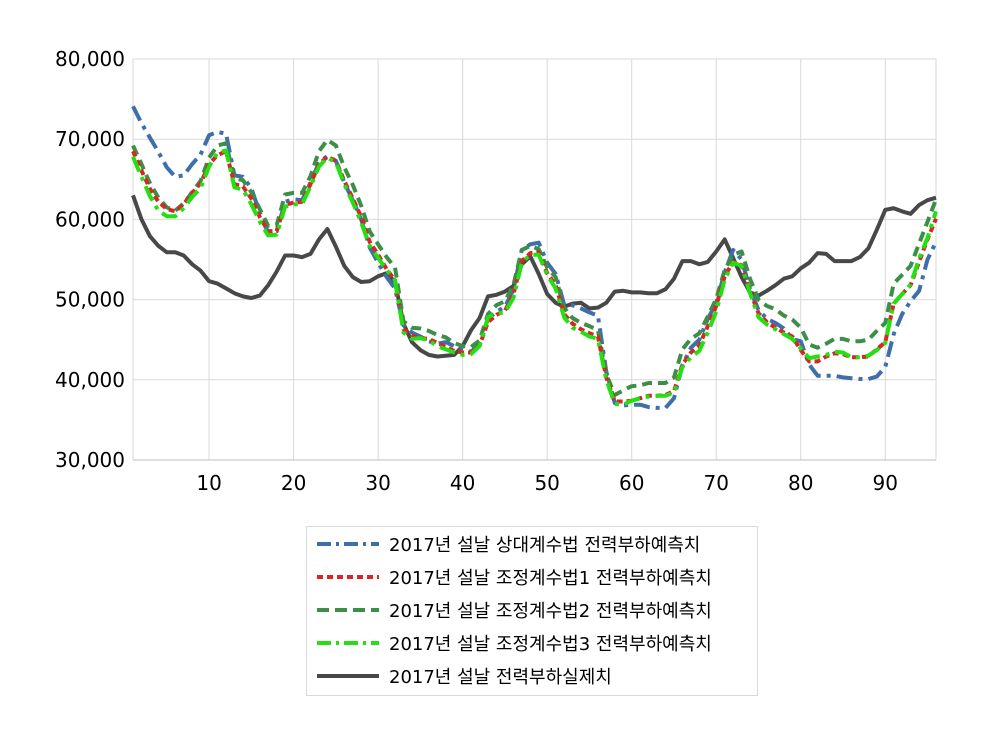 The image size is (1000, 746). I want to click on legend-label-series-1: 2017년 설날 상대계수법 전력부하예측치, so click(545, 545).